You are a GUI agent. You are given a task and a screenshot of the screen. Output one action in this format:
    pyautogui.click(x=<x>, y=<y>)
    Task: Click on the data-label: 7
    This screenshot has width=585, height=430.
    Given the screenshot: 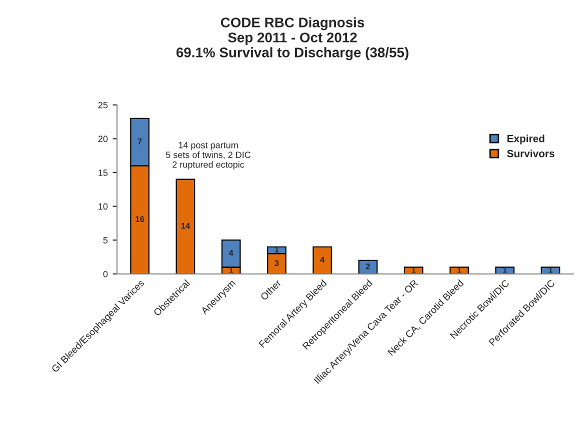 What is the action you would take?
    pyautogui.click(x=140, y=141)
    